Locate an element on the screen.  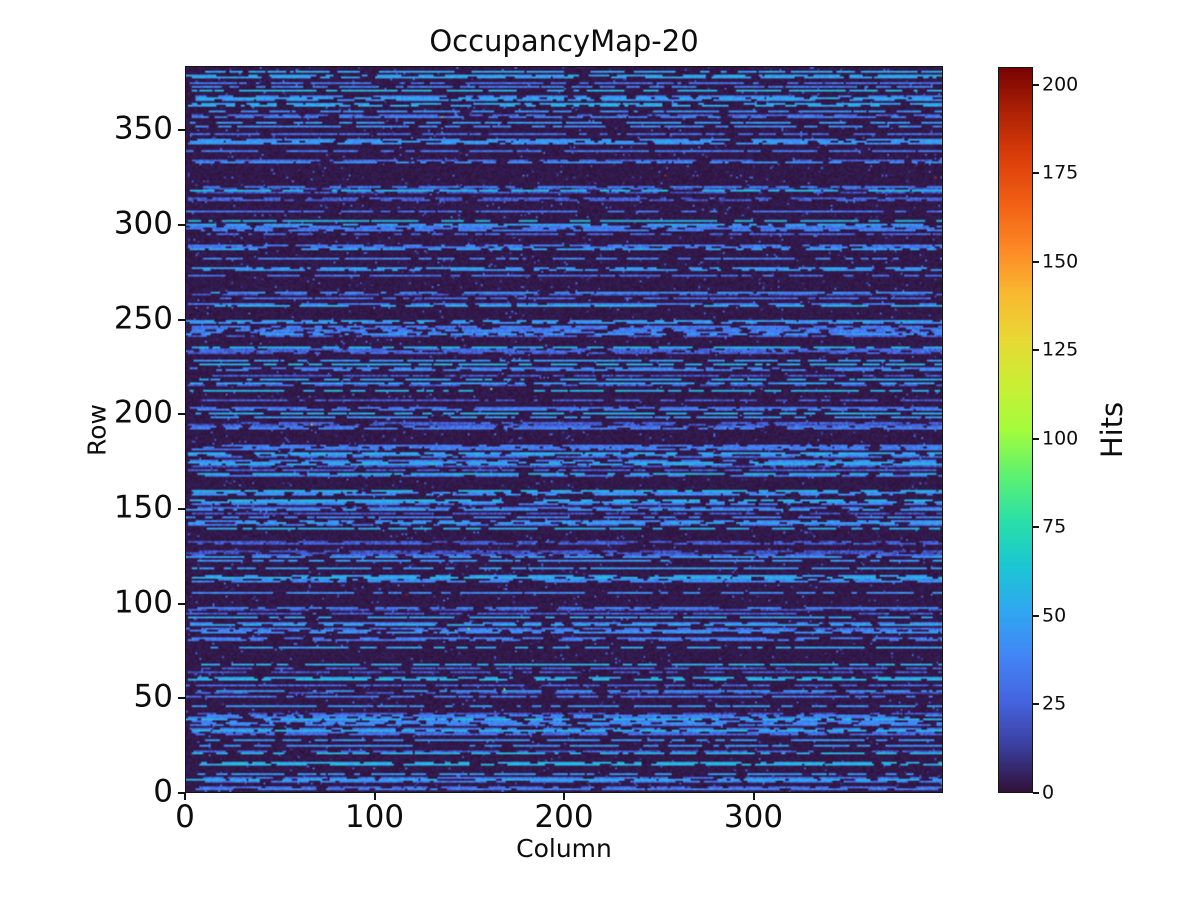
x-axis-label: Column is located at coordinates (564, 848).